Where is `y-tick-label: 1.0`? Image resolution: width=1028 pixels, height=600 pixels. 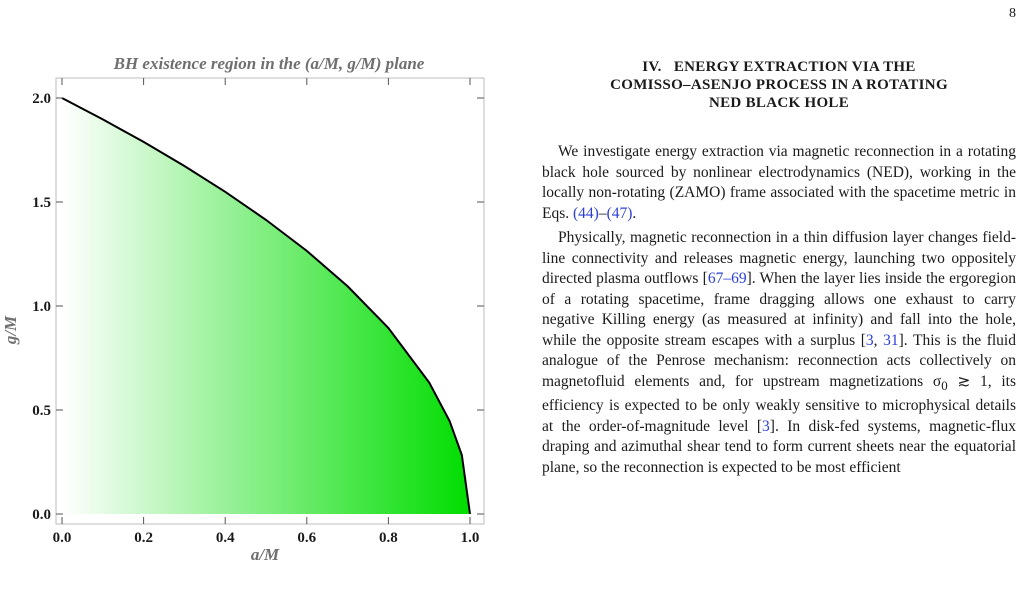
y-tick-label: 1.0 is located at coordinates (41, 307).